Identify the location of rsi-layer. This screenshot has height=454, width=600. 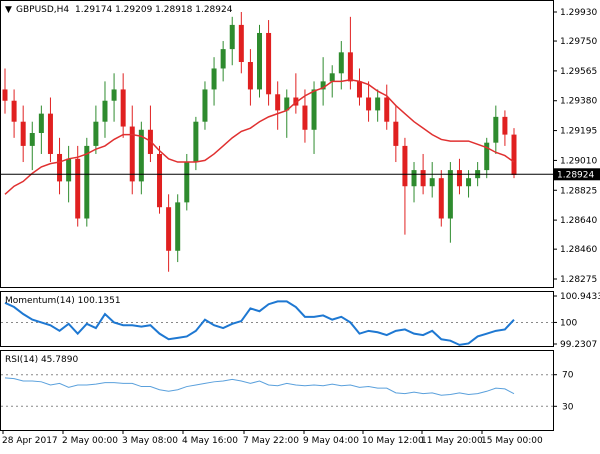
(277, 390).